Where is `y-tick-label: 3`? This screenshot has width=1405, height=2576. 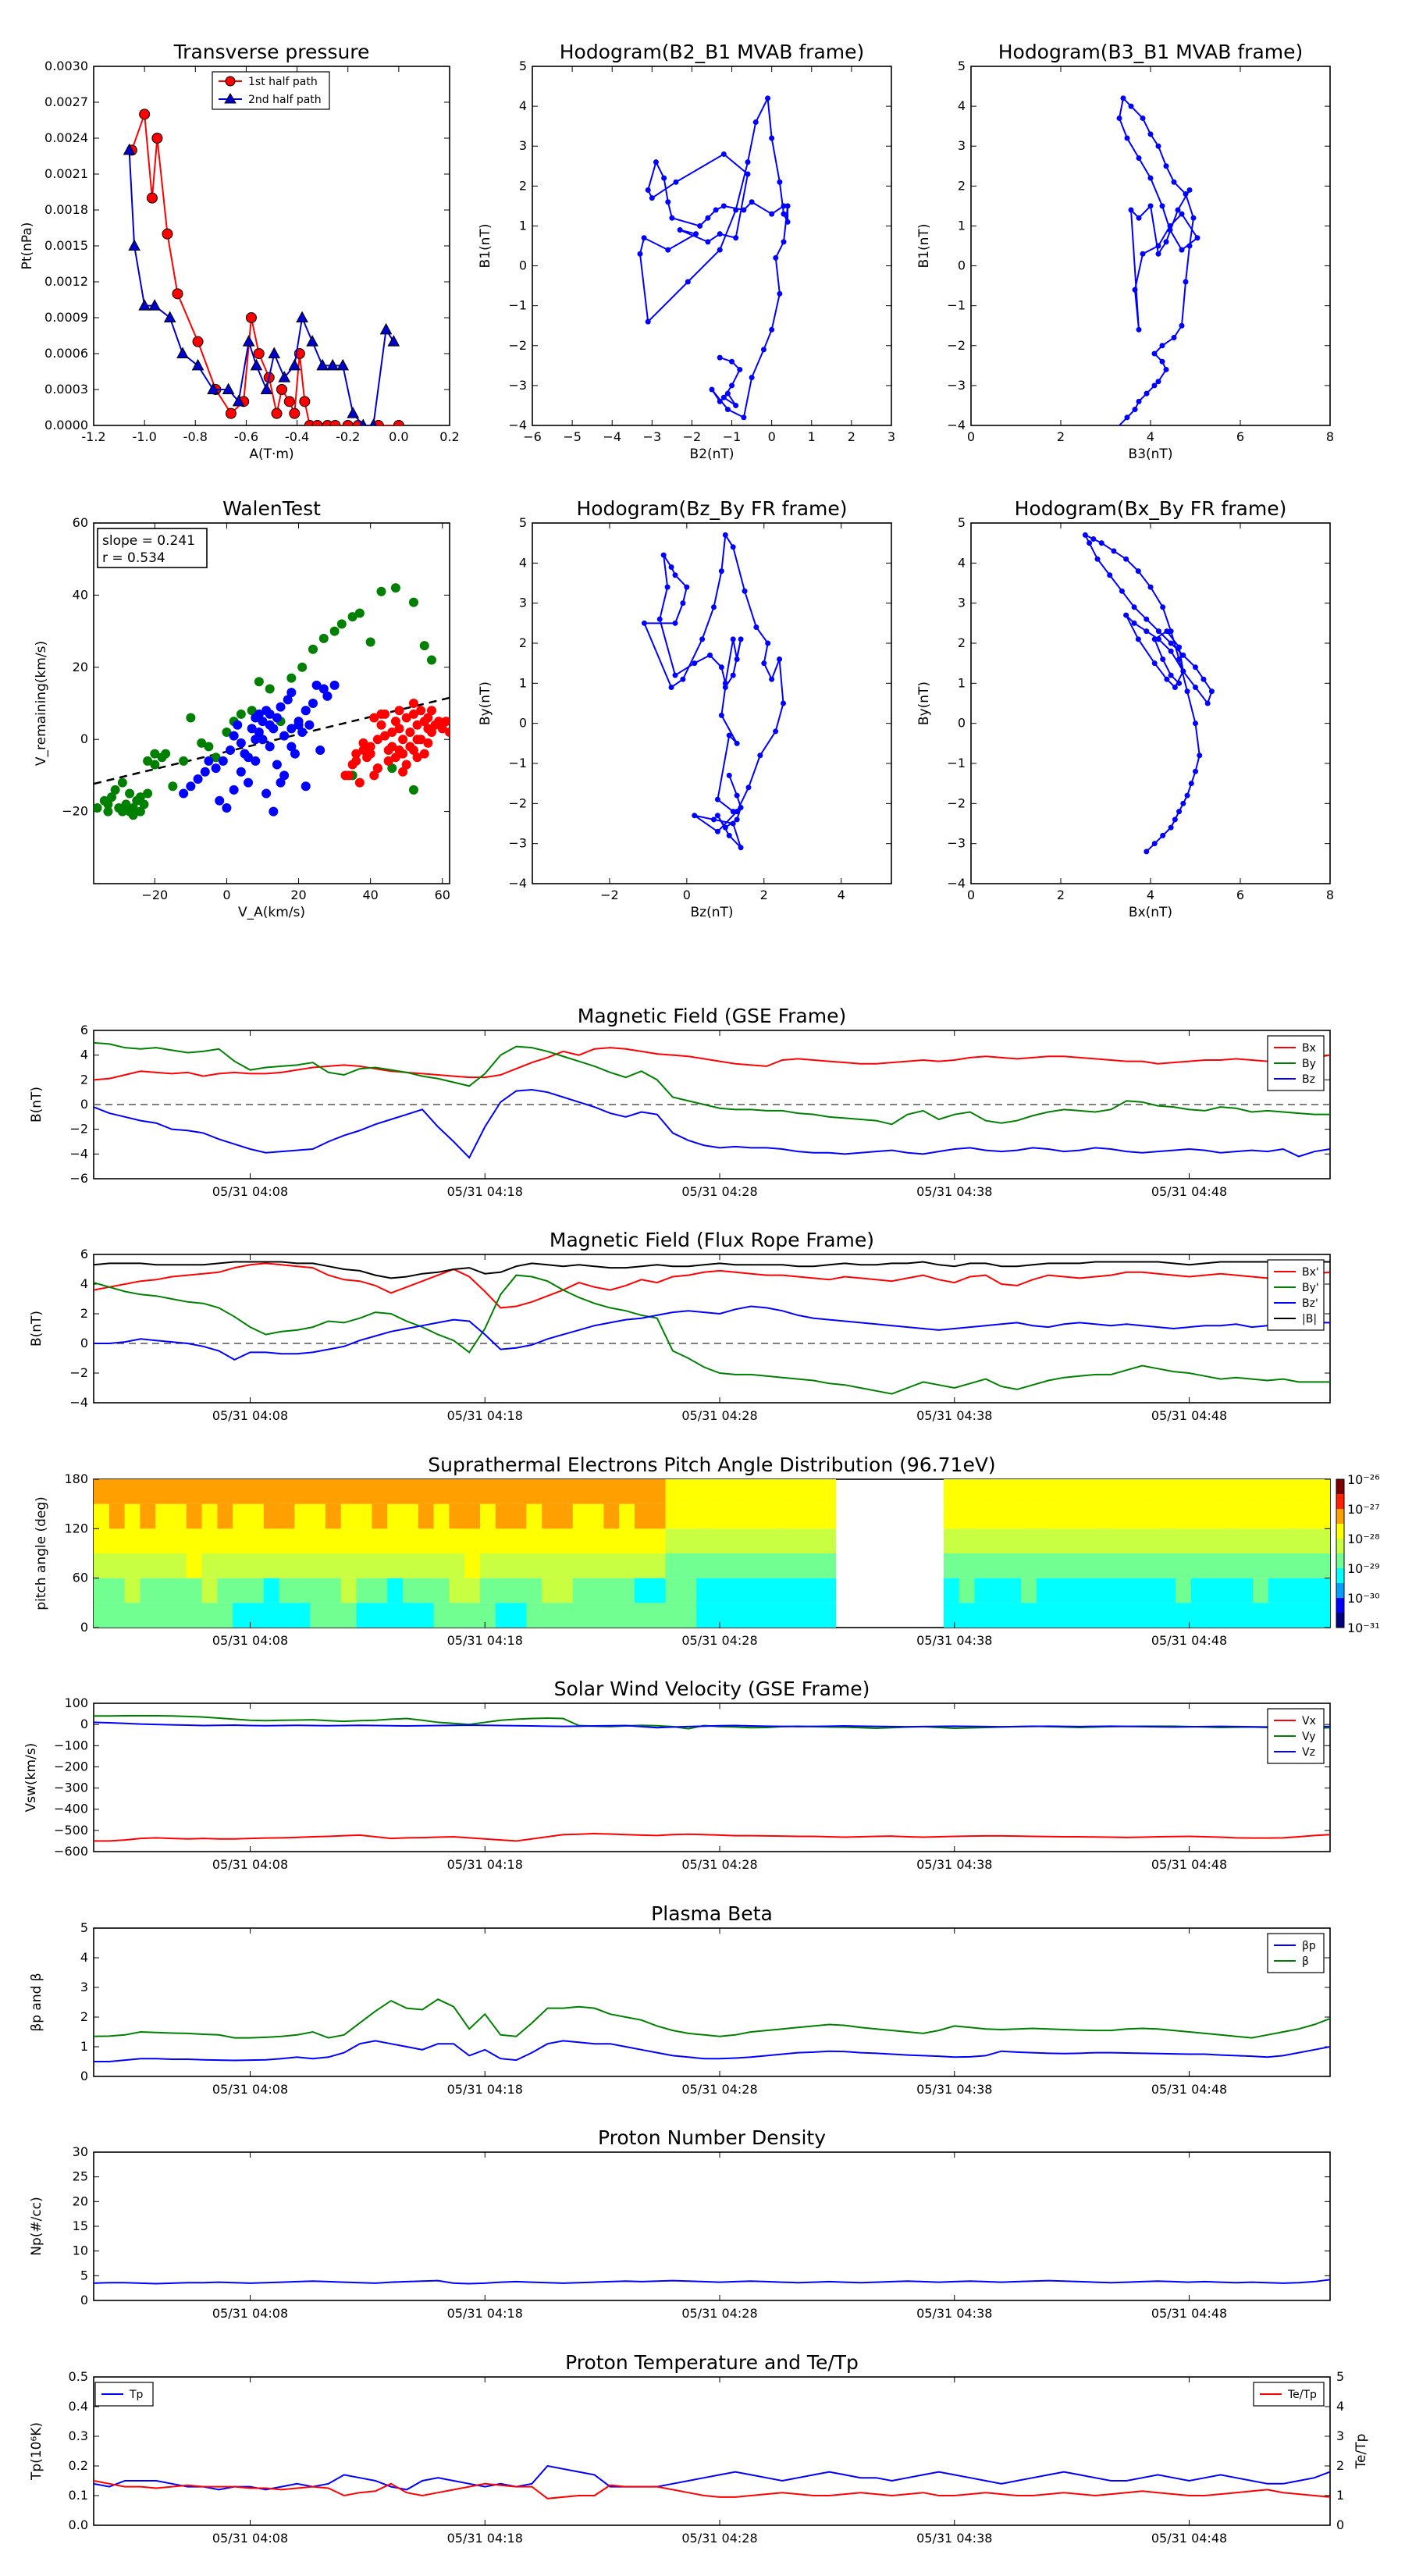 y-tick-label: 3 is located at coordinates (523, 145).